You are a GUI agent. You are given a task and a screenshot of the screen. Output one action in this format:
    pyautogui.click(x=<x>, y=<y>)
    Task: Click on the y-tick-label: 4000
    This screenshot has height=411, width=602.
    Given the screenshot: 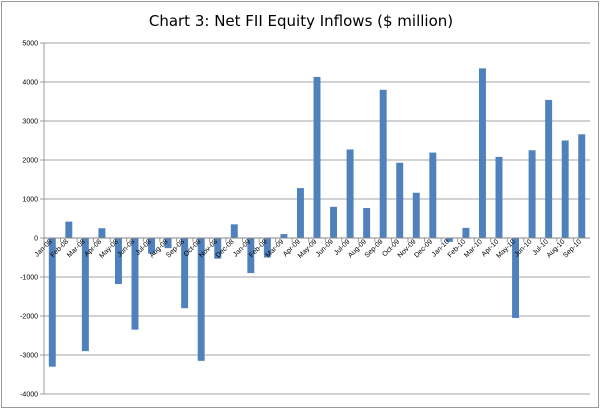 What is the action you would take?
    pyautogui.click(x=30, y=83)
    